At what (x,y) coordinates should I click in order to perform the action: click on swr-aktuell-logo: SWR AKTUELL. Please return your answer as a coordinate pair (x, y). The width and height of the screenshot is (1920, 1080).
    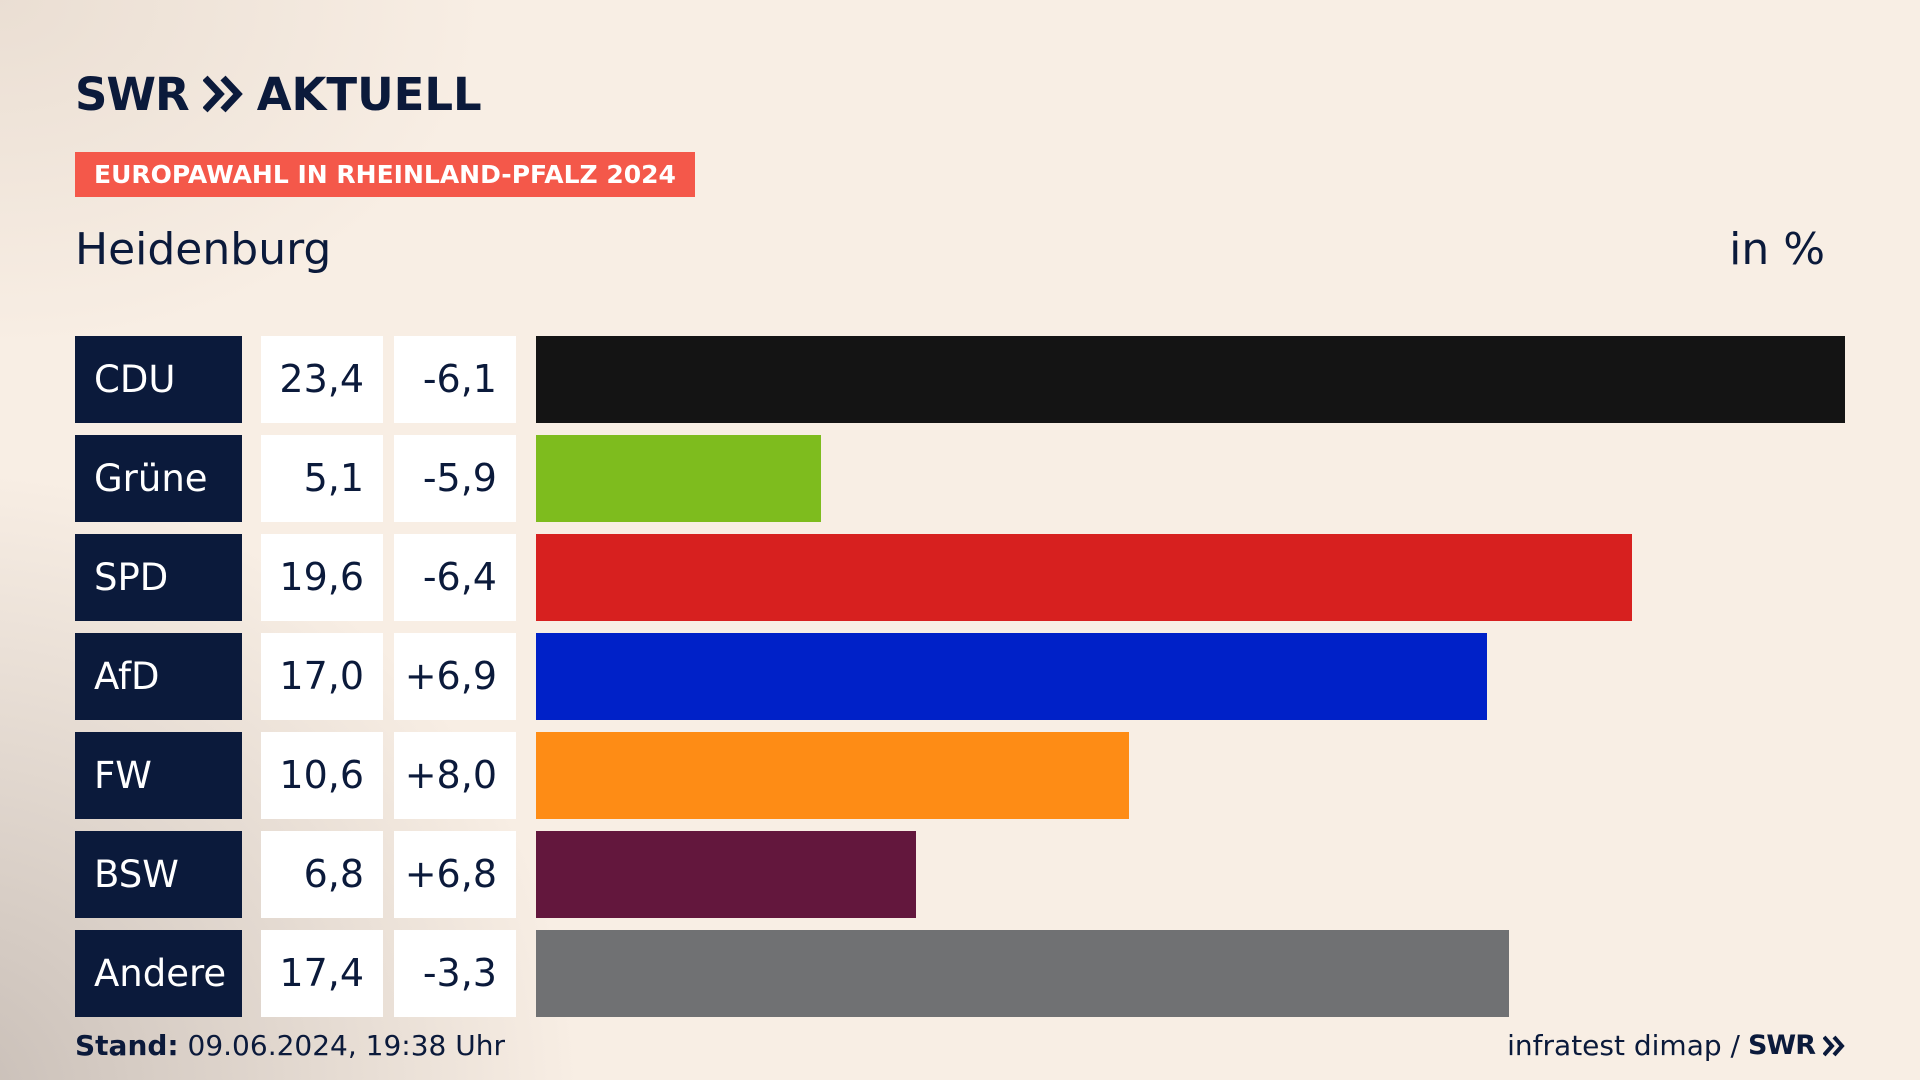
    Looking at the image, I should click on (278, 94).